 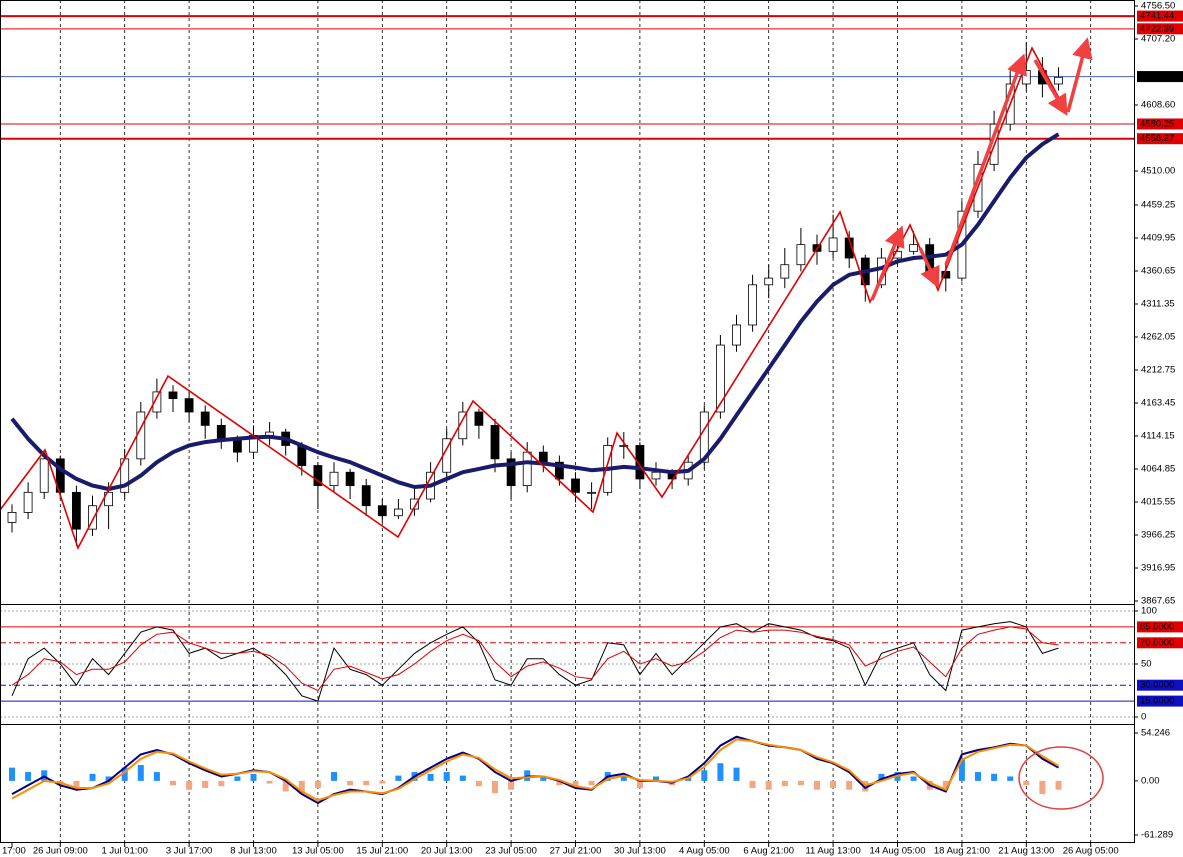 I want to click on arrows, so click(x=981, y=169).